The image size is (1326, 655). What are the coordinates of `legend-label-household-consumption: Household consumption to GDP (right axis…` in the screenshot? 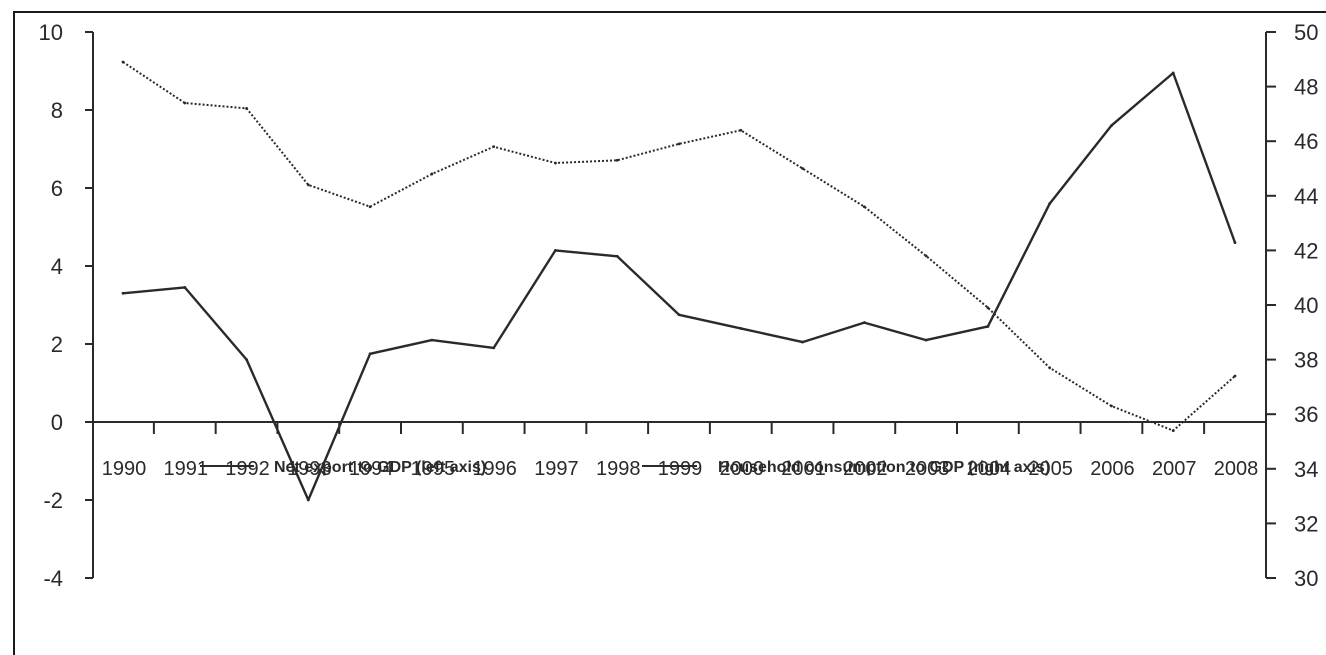 It's located at (884, 467).